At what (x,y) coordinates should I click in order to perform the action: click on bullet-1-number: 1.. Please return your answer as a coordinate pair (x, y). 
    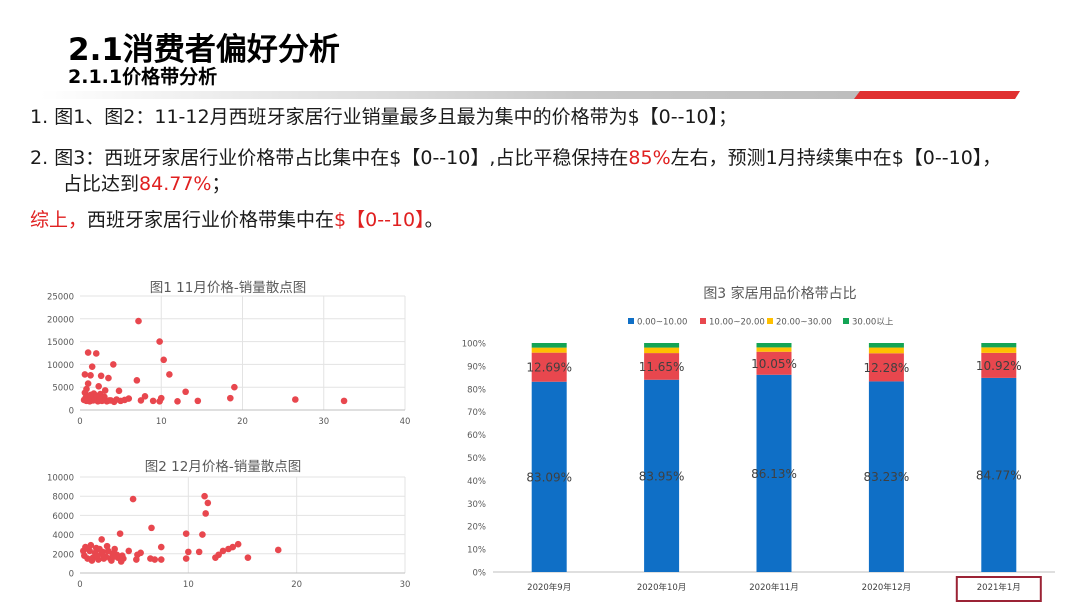
    Looking at the image, I should click on (39, 117).